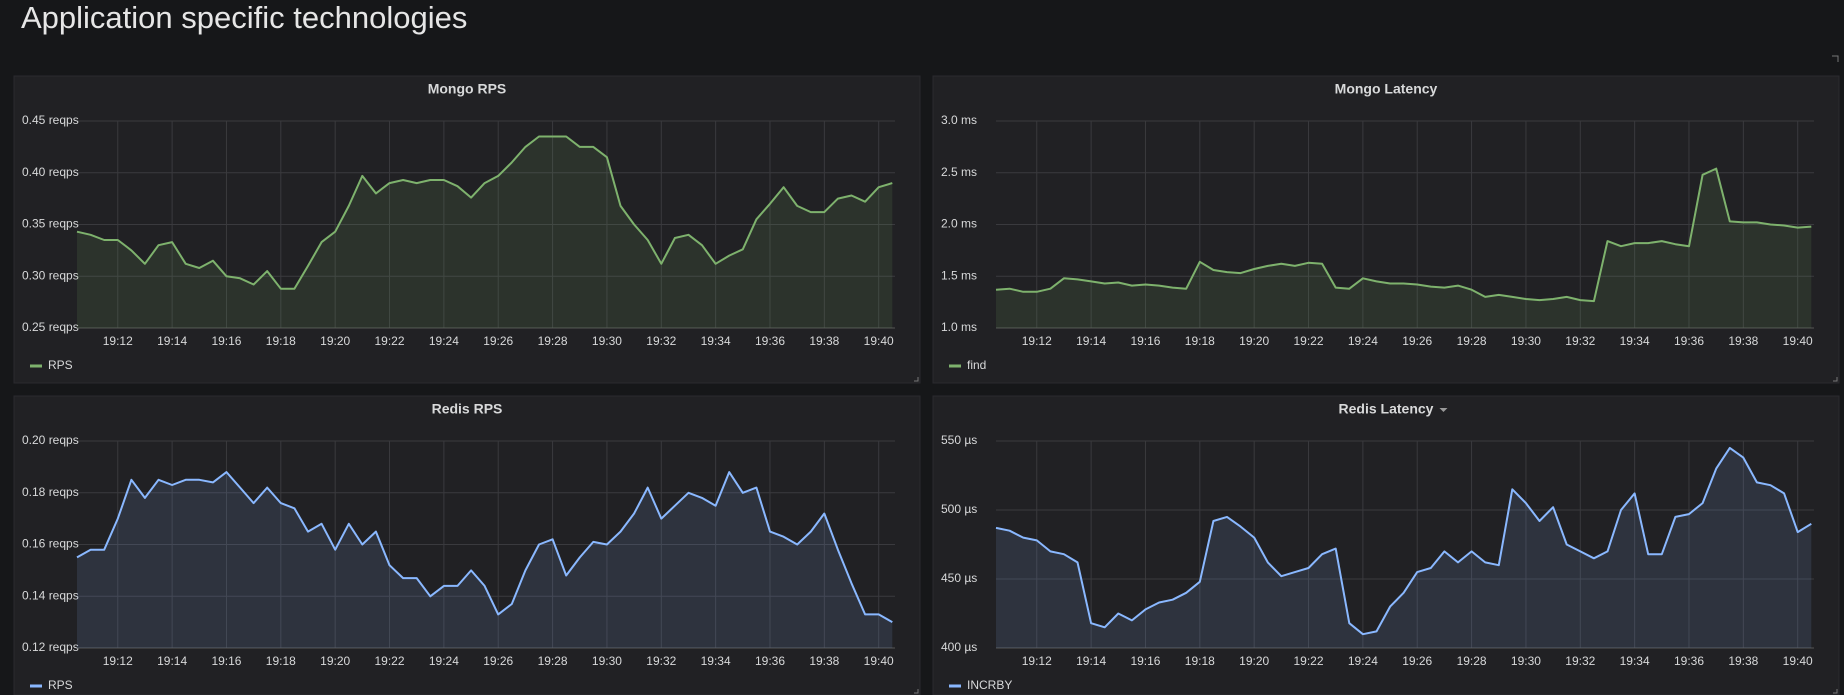 This screenshot has height=695, width=1844. Describe the element at coordinates (959, 578) in the screenshot. I see `y-tick-label: 450 µs` at that location.